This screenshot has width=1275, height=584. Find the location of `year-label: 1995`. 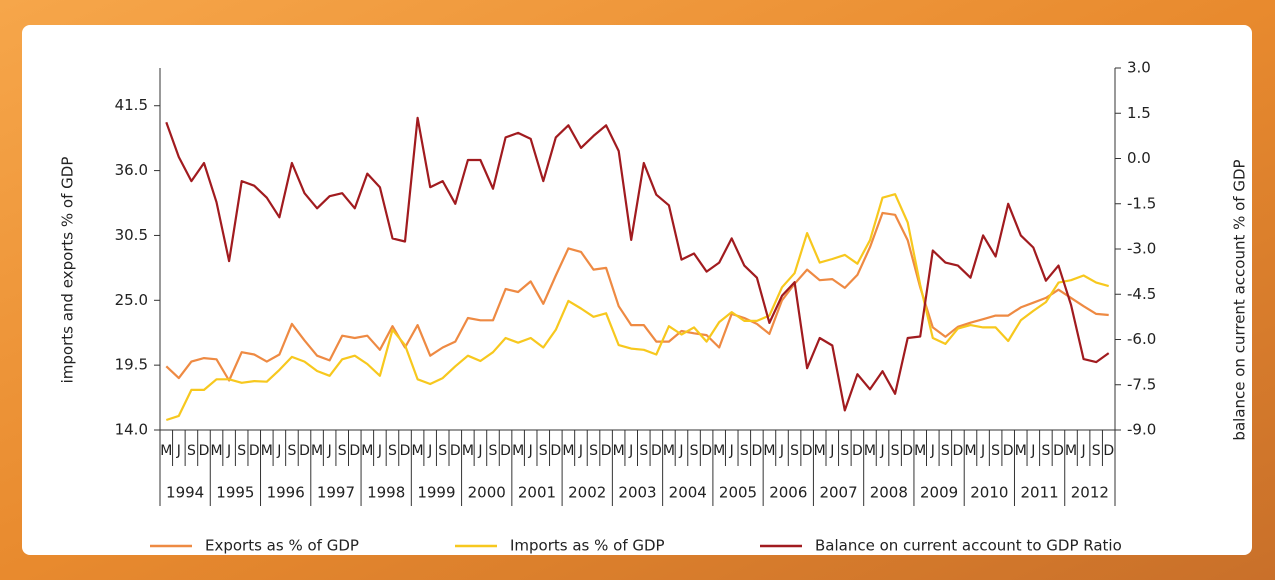

year-label: 1995 is located at coordinates (235, 493).